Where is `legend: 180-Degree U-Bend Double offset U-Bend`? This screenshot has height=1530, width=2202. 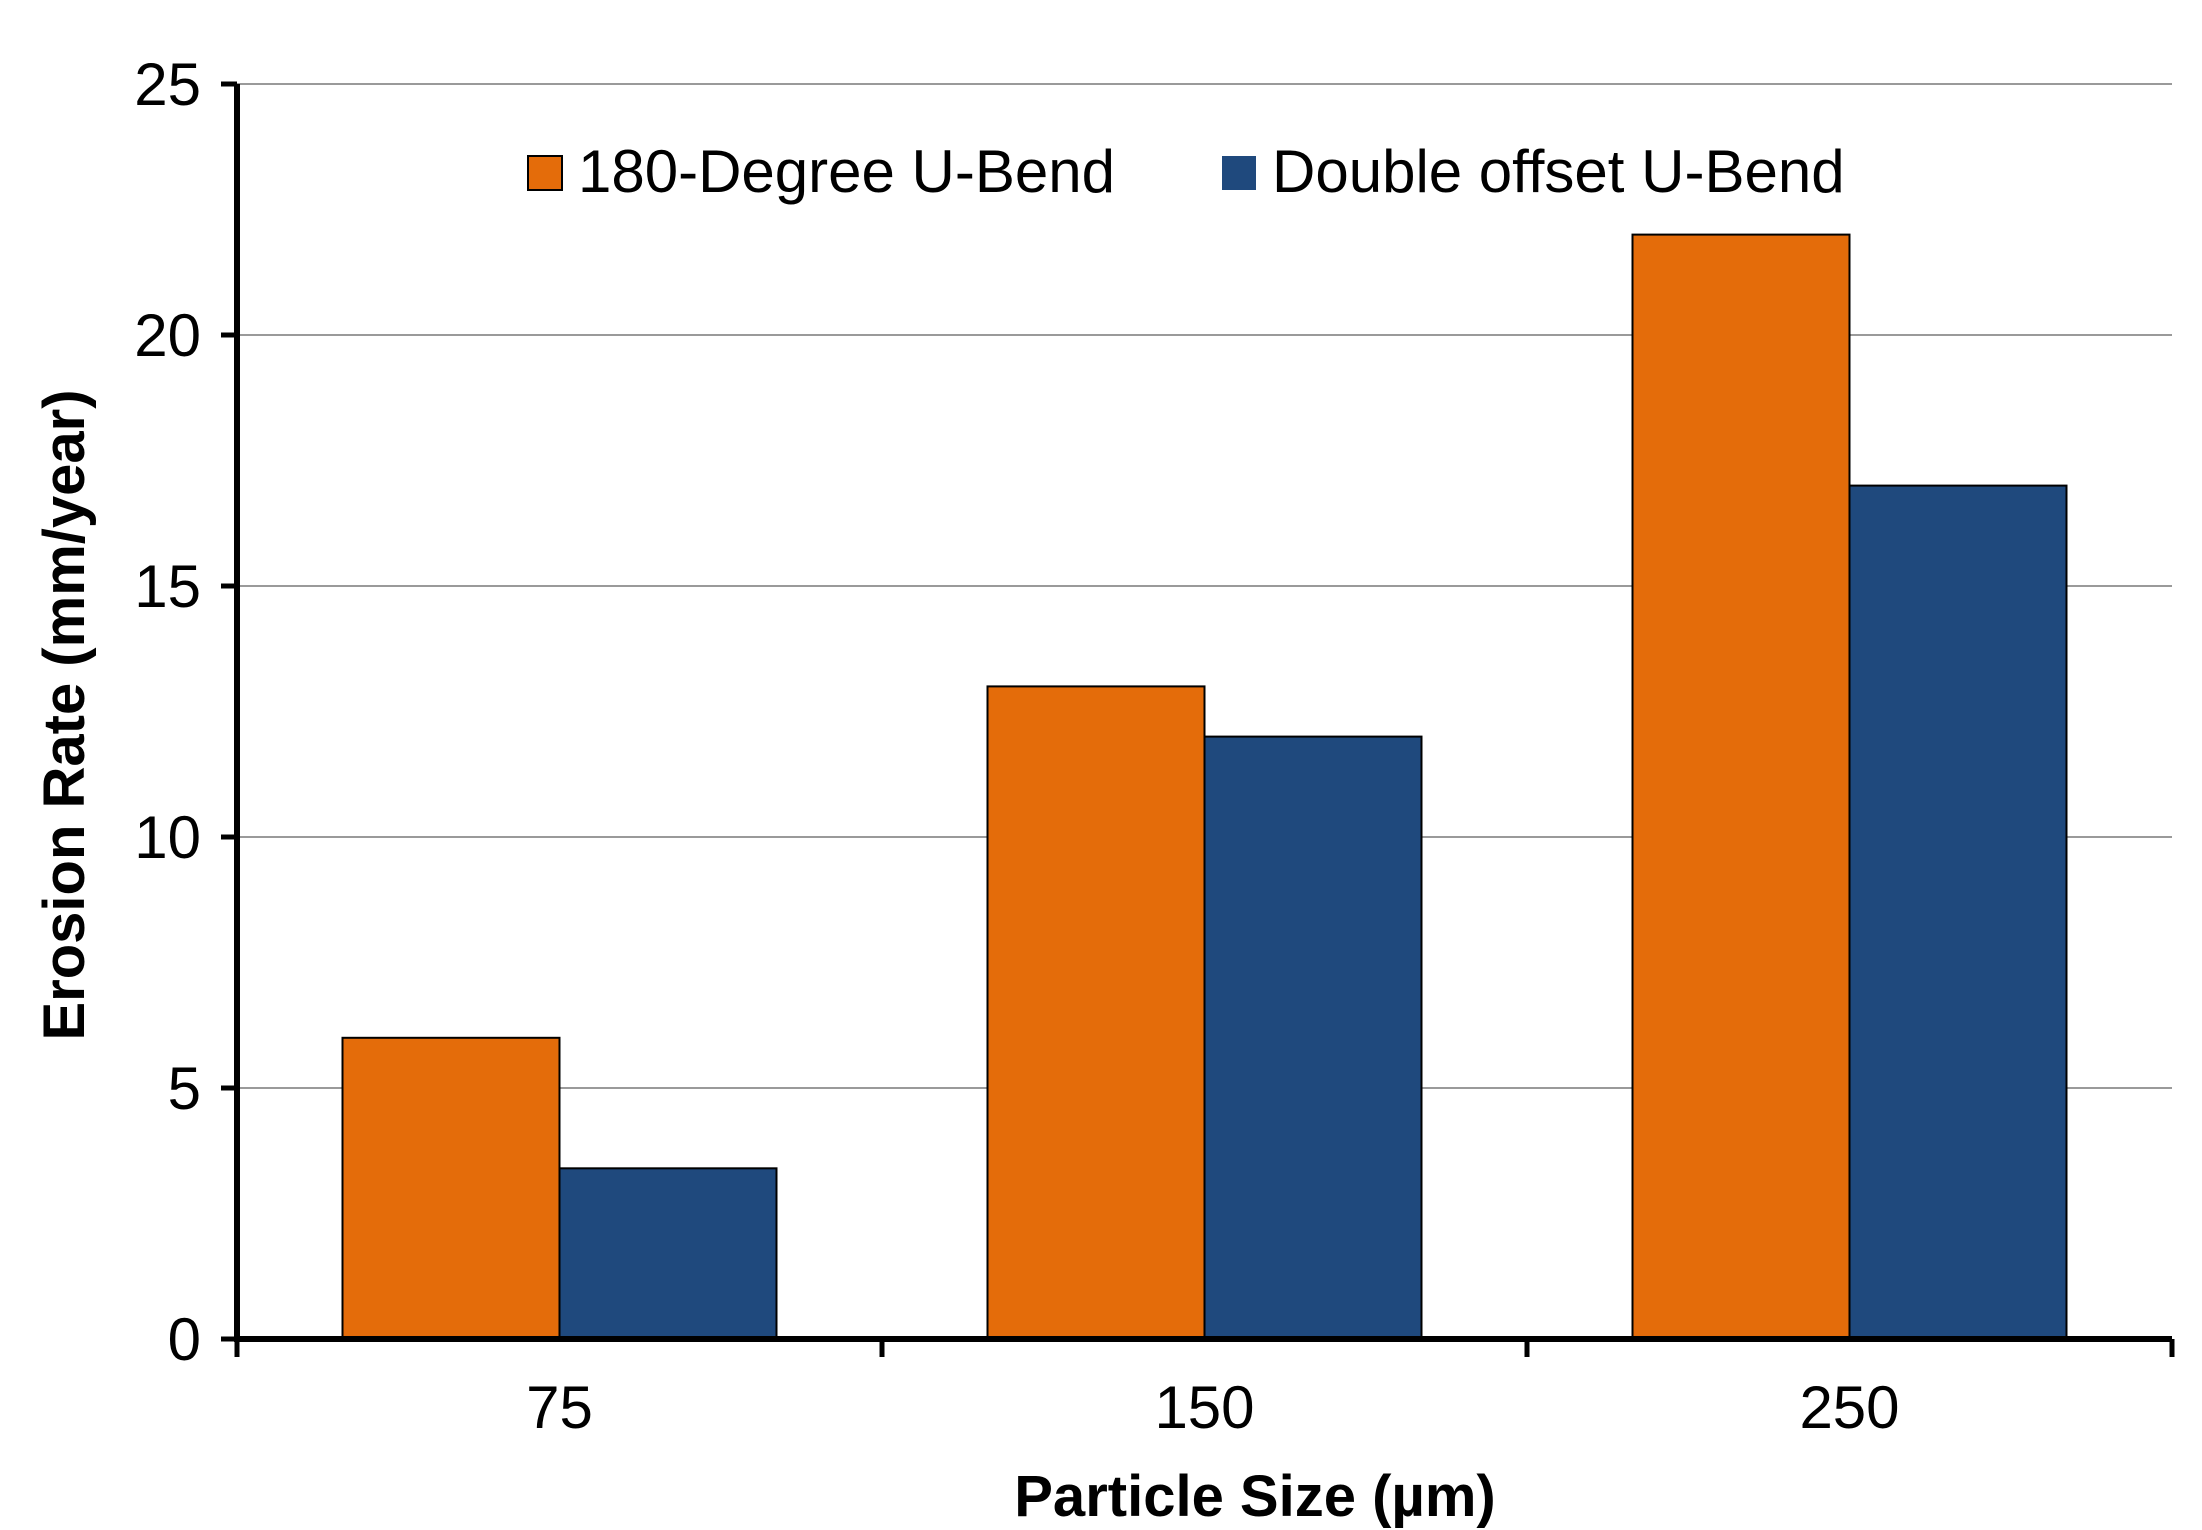 legend: 180-Degree U-Bend Double offset U-Bend is located at coordinates (1186, 171).